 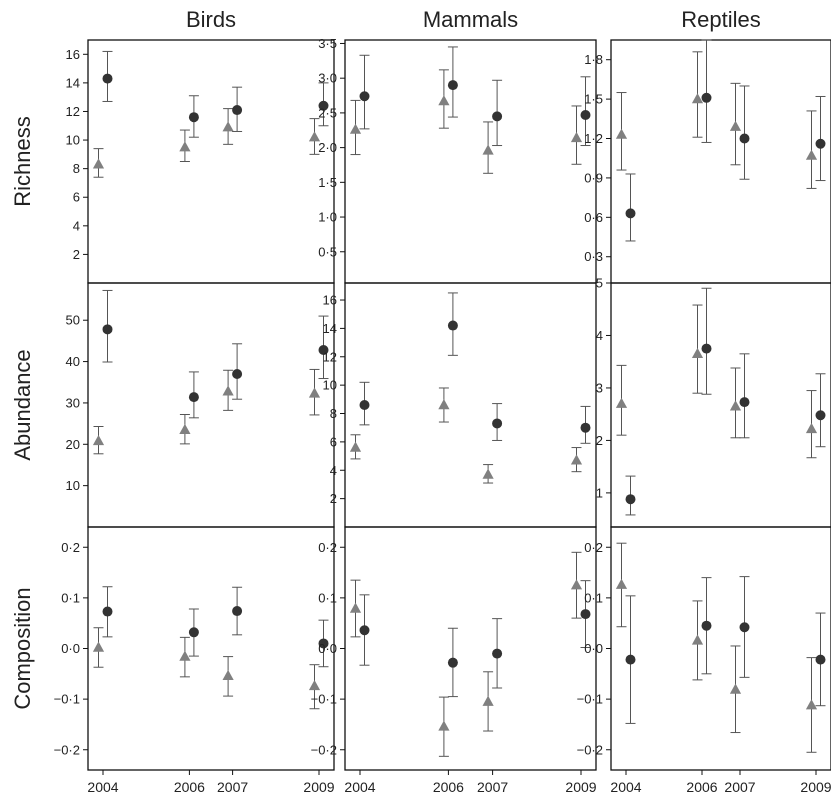 I want to click on y-tick-label-birds-composition: 0·0, so click(x=70, y=648).